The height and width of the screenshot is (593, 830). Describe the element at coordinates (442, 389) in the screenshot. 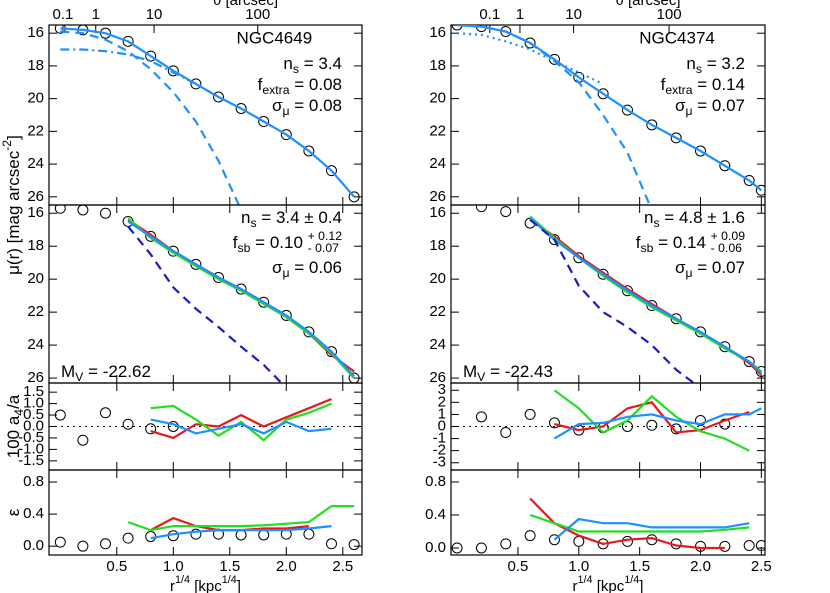

I see `y-tick-label: 3` at that location.